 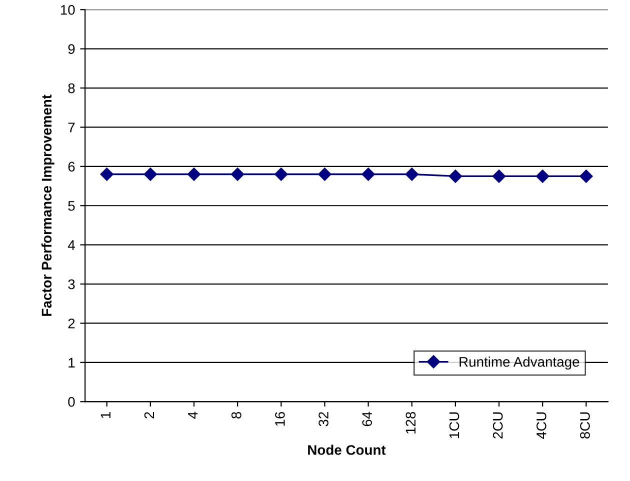 What do you see at coordinates (280, 419) in the screenshot?
I see `x-tick-label: 16` at bounding box center [280, 419].